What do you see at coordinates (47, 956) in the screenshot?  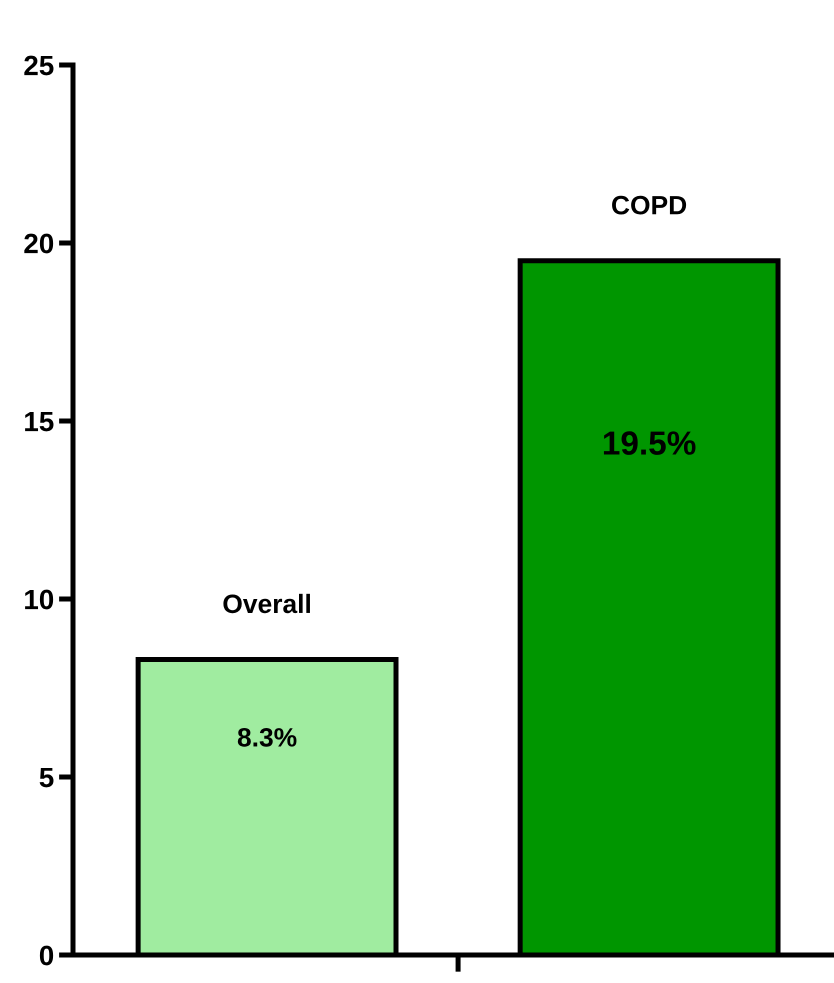 I see `y-tick-label: 0` at bounding box center [47, 956].